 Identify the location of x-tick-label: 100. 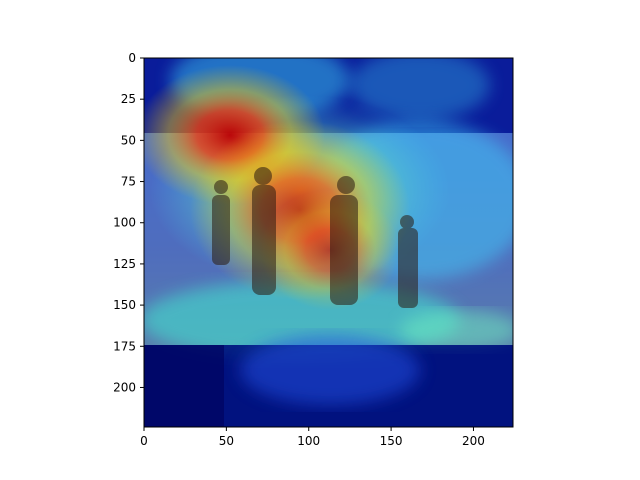
(308, 441).